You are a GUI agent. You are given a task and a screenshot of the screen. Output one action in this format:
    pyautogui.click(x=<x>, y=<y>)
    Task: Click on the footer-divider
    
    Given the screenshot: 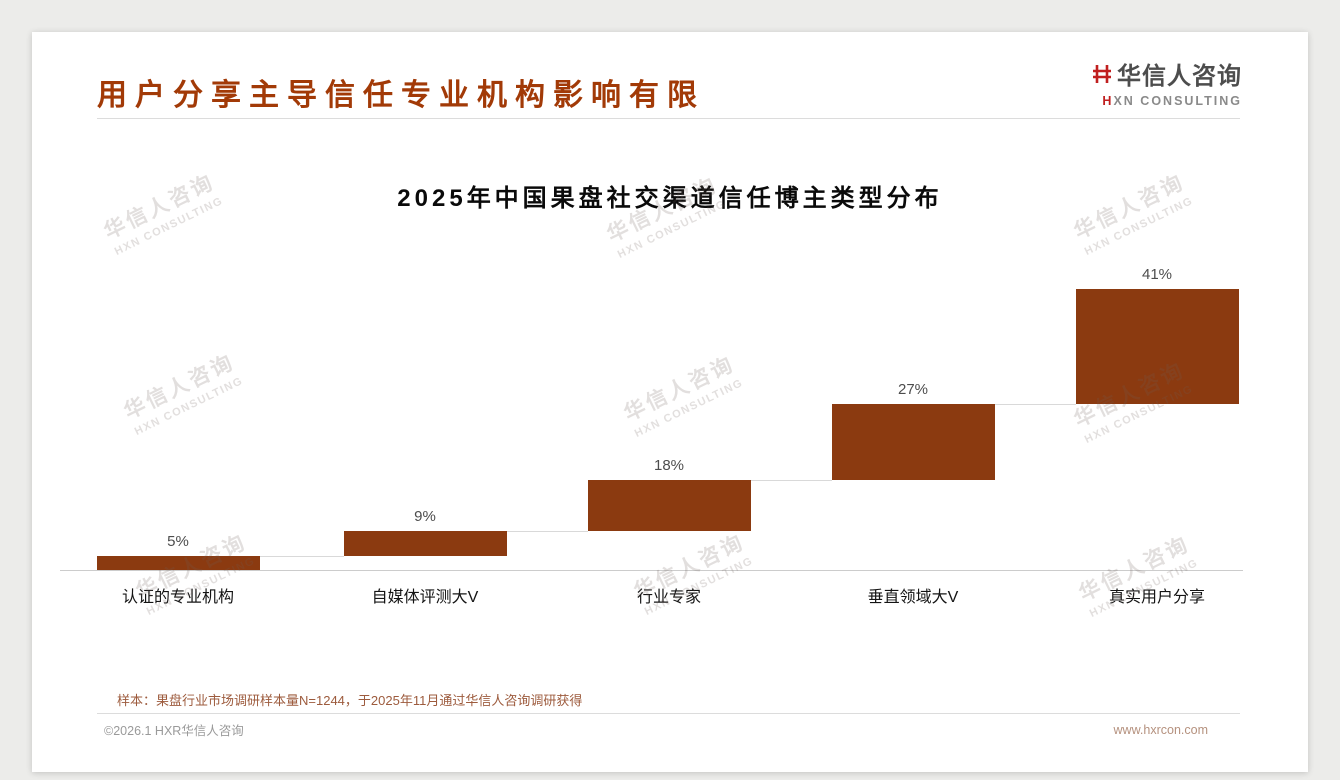 What is the action you would take?
    pyautogui.click(x=668, y=713)
    